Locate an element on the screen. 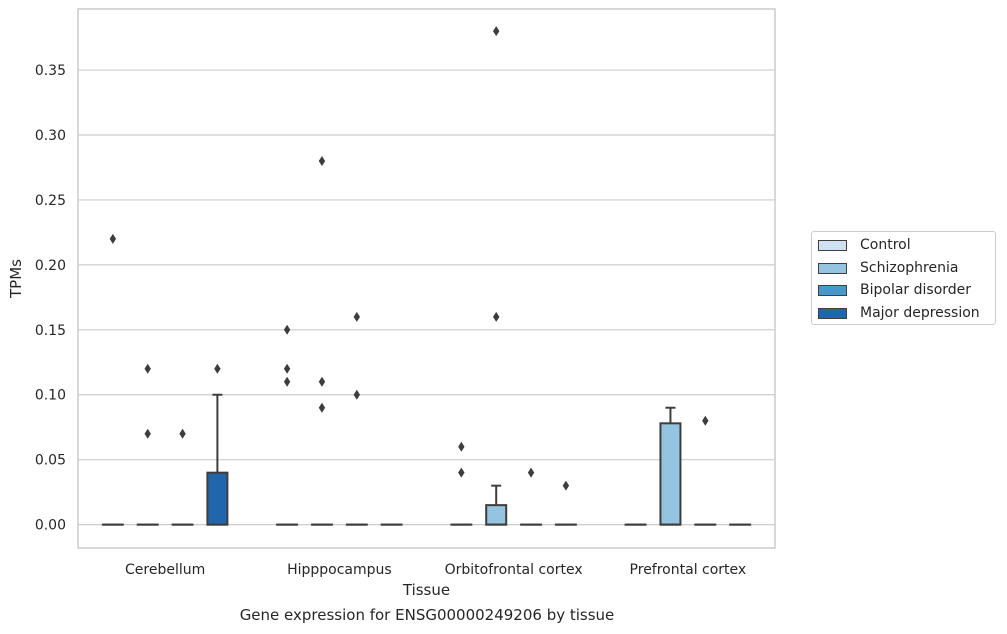 This screenshot has height=634, width=1007. x-tick-label: Orbitofrontal cortex is located at coordinates (514, 570).